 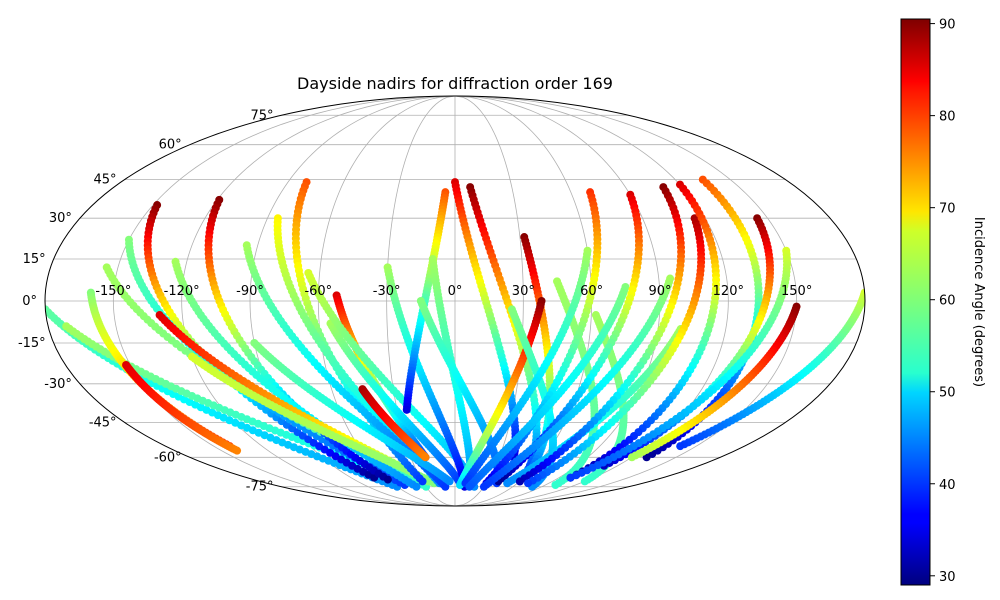 I want to click on colorbar-tick-label: 90, so click(x=947, y=25).